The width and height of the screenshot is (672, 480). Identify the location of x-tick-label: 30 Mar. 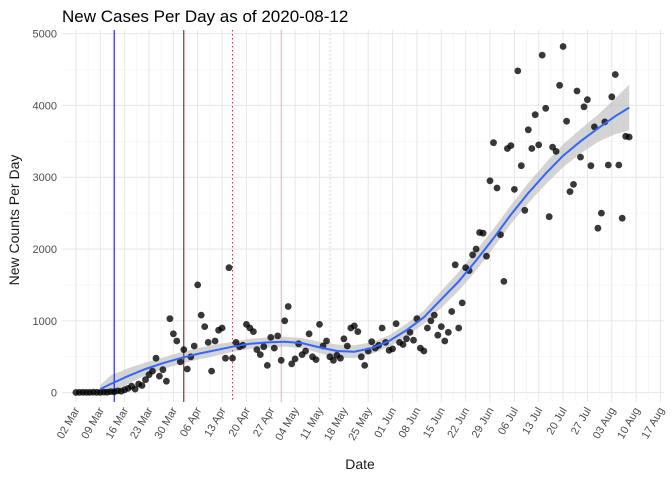
(166, 423).